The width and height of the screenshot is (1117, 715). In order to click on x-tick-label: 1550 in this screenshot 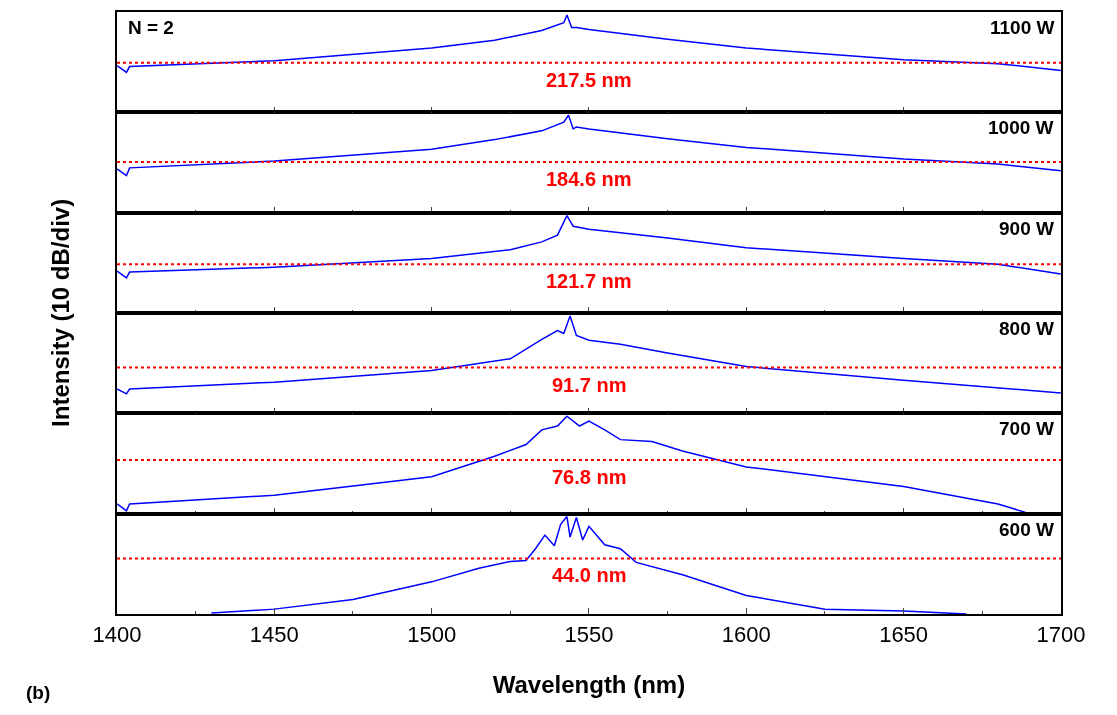, I will do `click(589, 635)`.